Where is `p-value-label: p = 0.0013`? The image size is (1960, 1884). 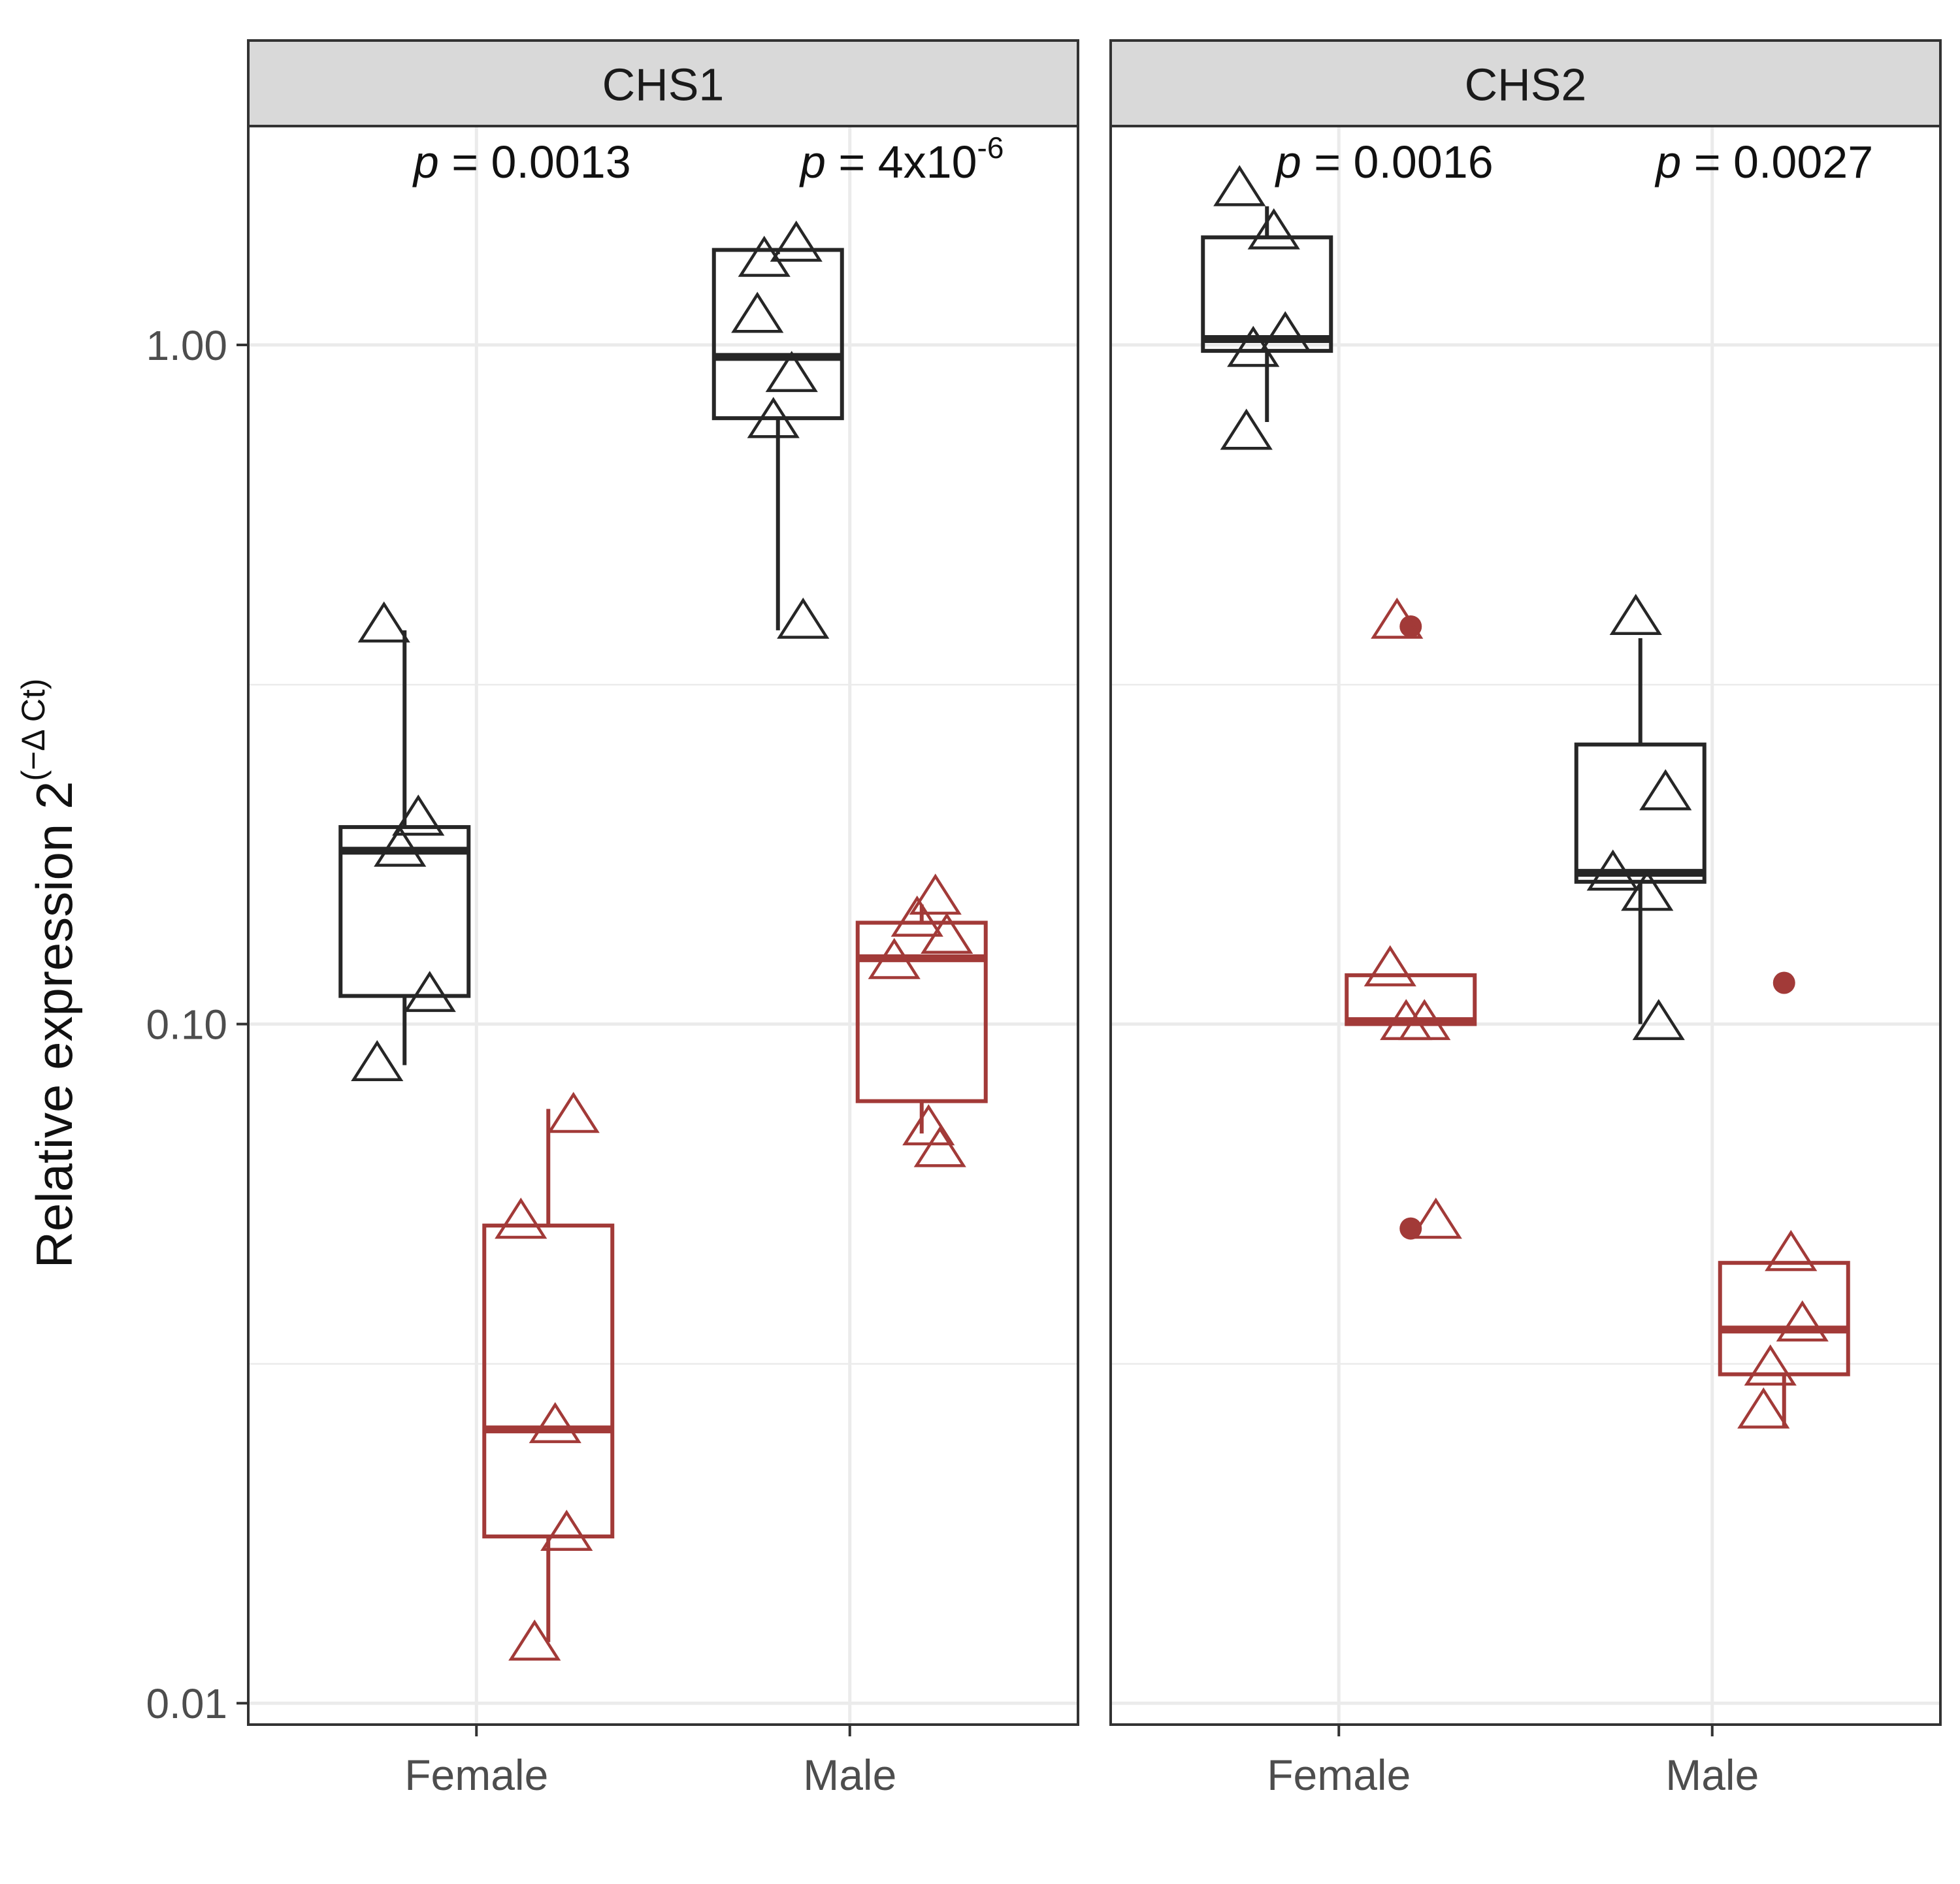
p-value-label: p = 0.0013 is located at coordinates (521, 162).